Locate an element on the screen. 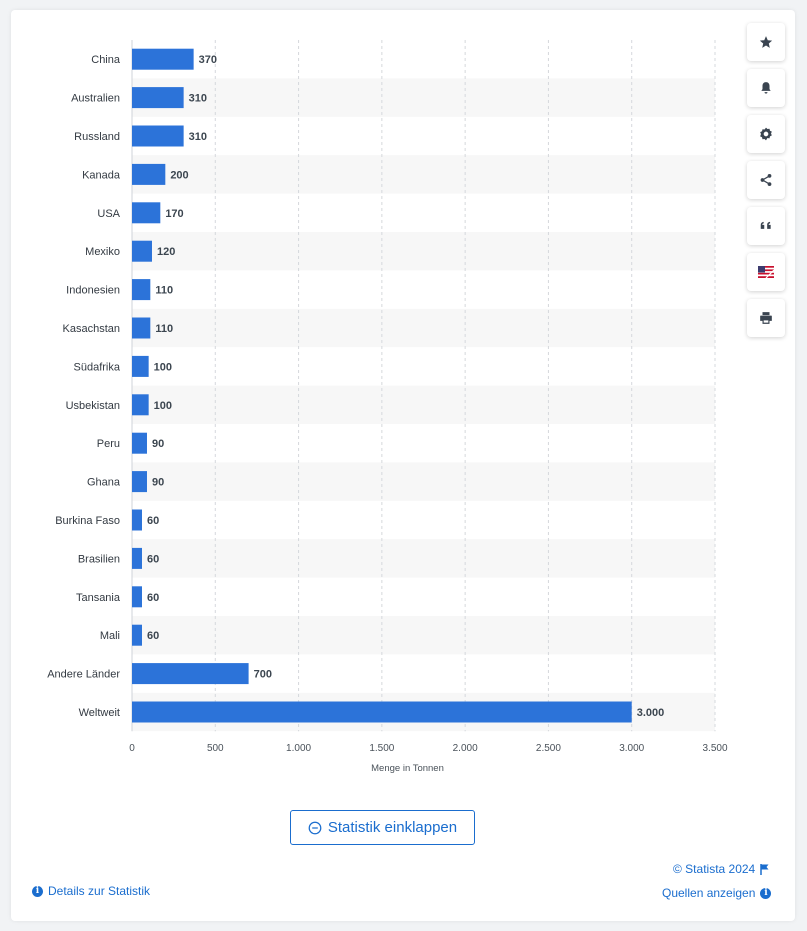  sources-link: Quellen anzeigen i is located at coordinates (717, 893).